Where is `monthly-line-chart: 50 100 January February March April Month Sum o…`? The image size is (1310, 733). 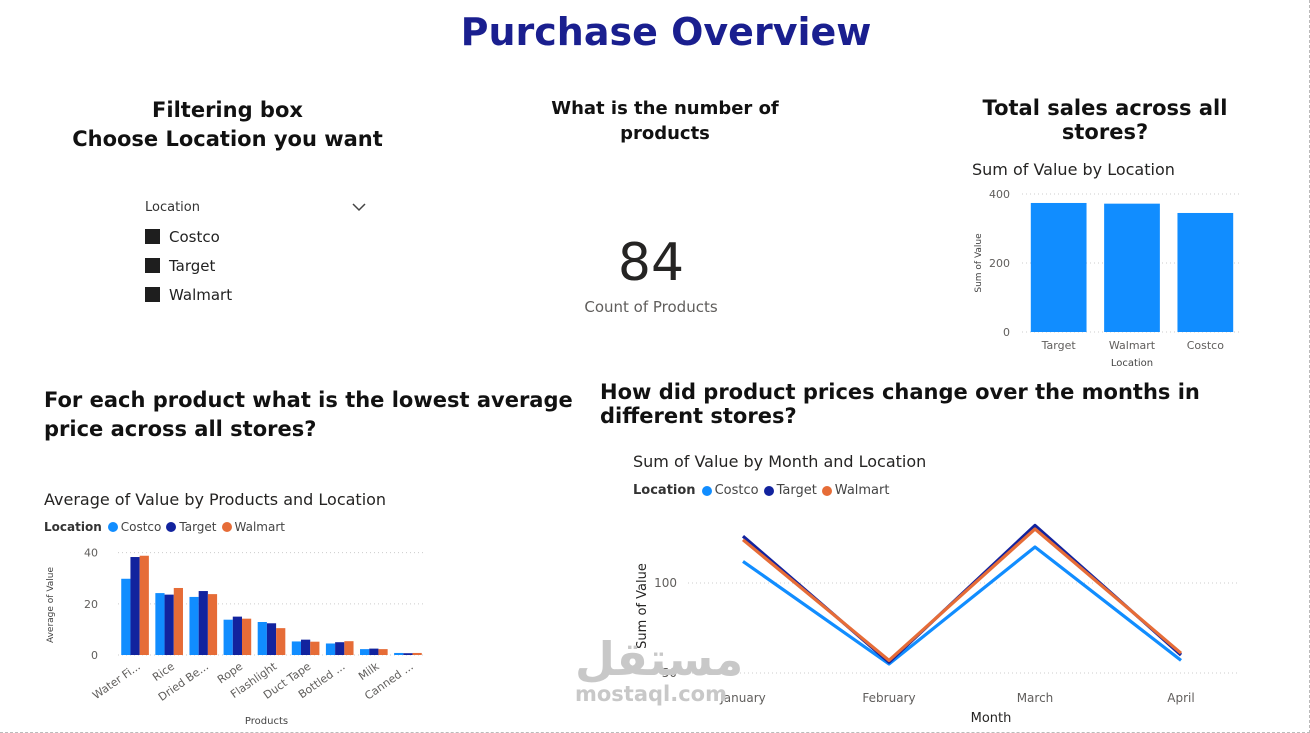
monthly-line-chart: 50 100 January February March April Month Sum o… is located at coordinates (938, 621).